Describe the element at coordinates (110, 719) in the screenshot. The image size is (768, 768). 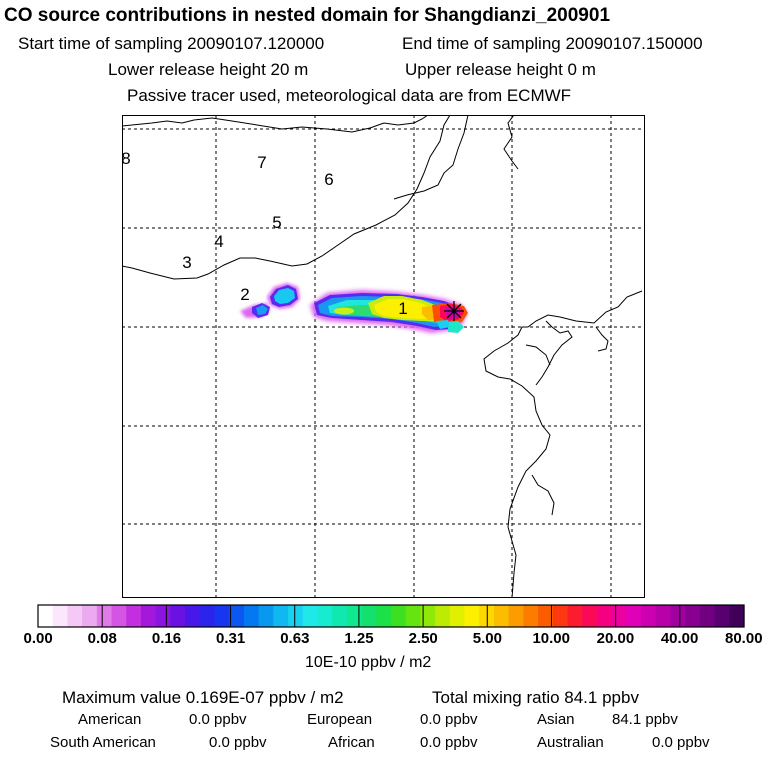
I see `region-american-label: American` at that location.